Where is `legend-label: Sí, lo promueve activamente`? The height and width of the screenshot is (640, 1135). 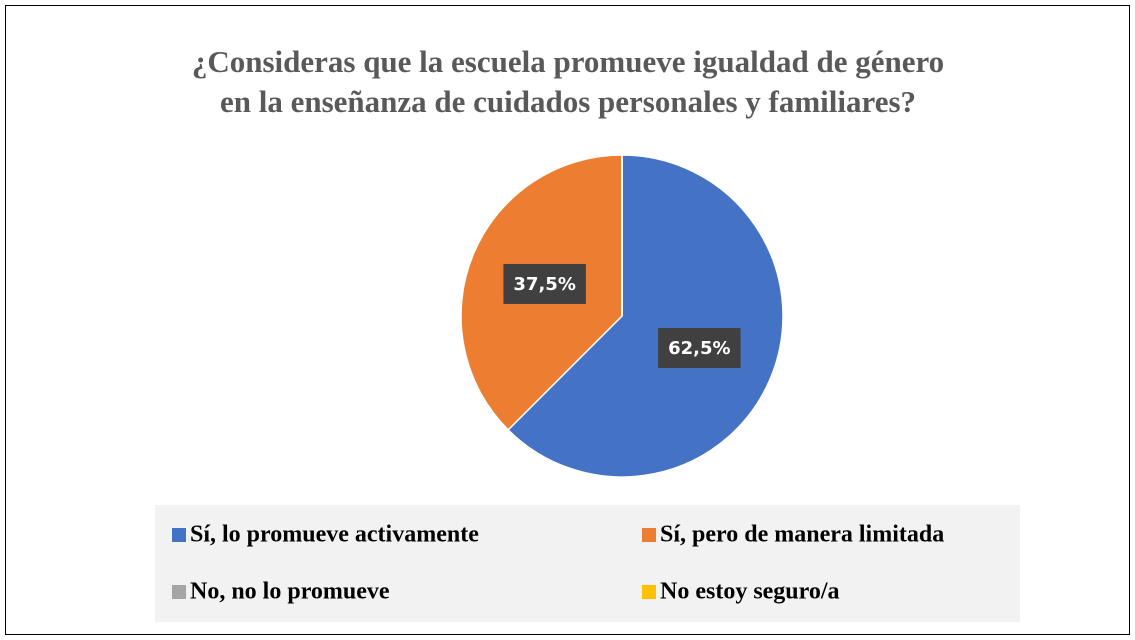 legend-label: Sí, lo promueve activamente is located at coordinates (334, 535).